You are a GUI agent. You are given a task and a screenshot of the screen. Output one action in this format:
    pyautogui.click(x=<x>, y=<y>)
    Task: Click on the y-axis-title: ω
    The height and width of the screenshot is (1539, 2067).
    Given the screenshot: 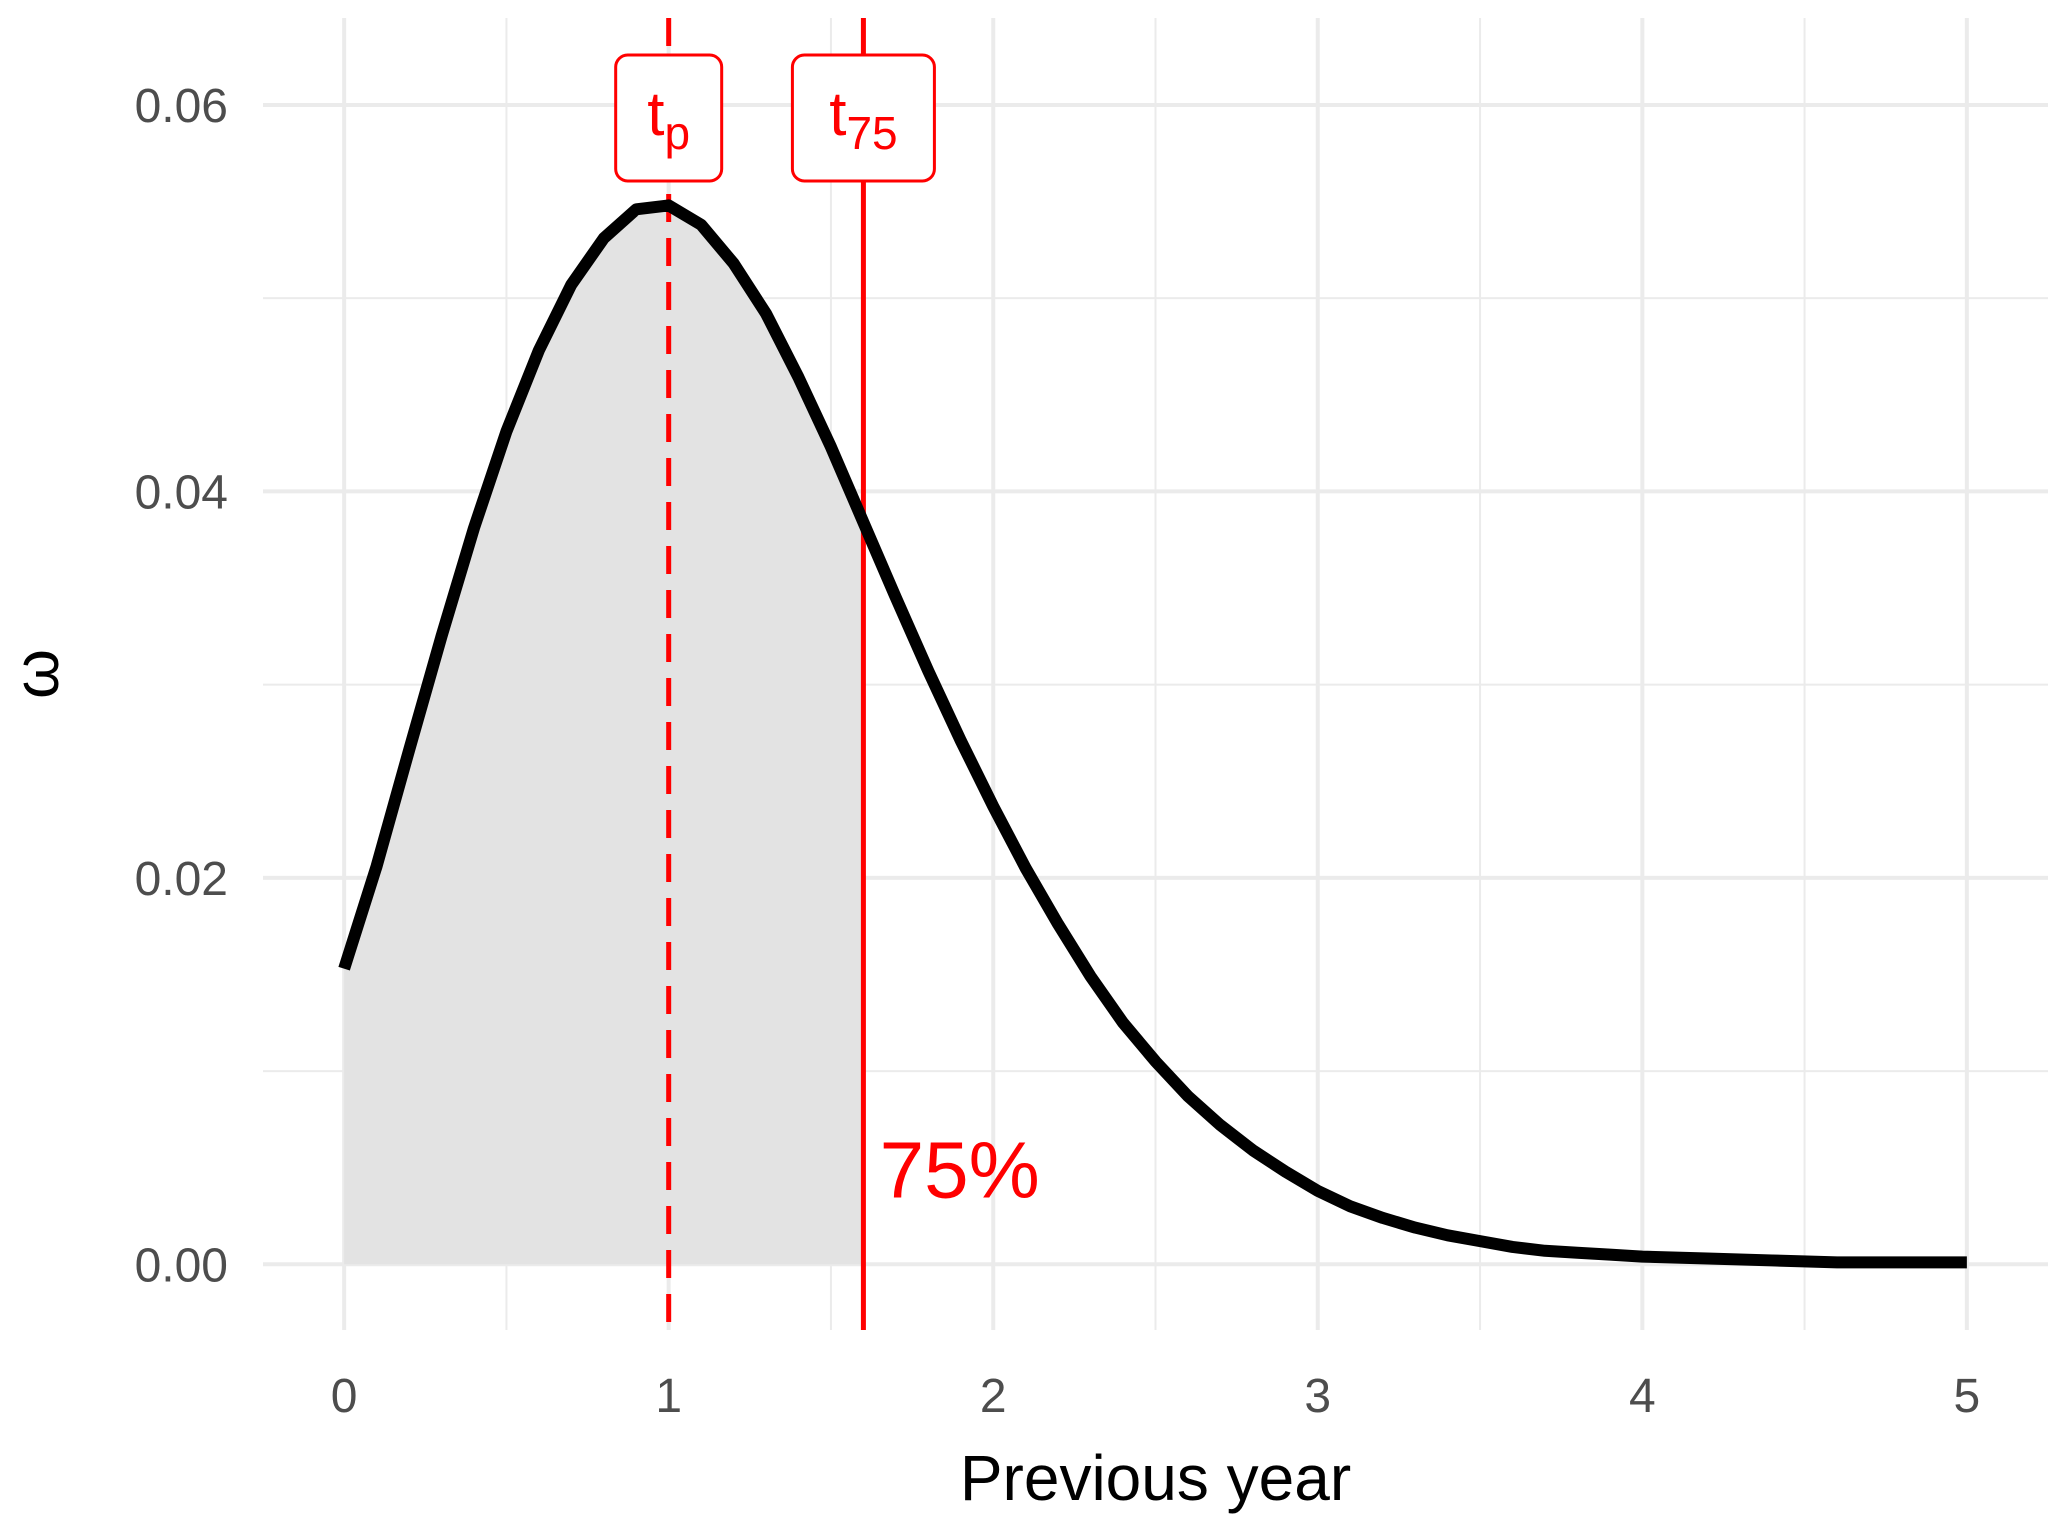 What is the action you would take?
    pyautogui.click(x=36, y=674)
    